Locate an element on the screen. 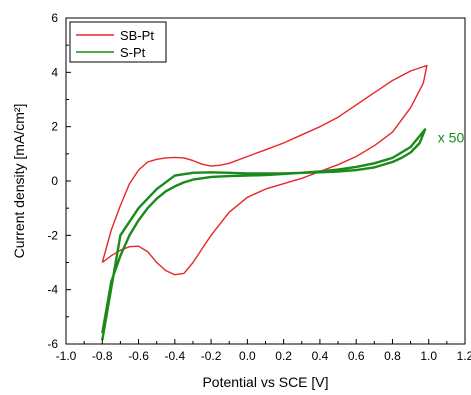 The image size is (471, 395). y-tick-label: 2 is located at coordinates (54, 127).